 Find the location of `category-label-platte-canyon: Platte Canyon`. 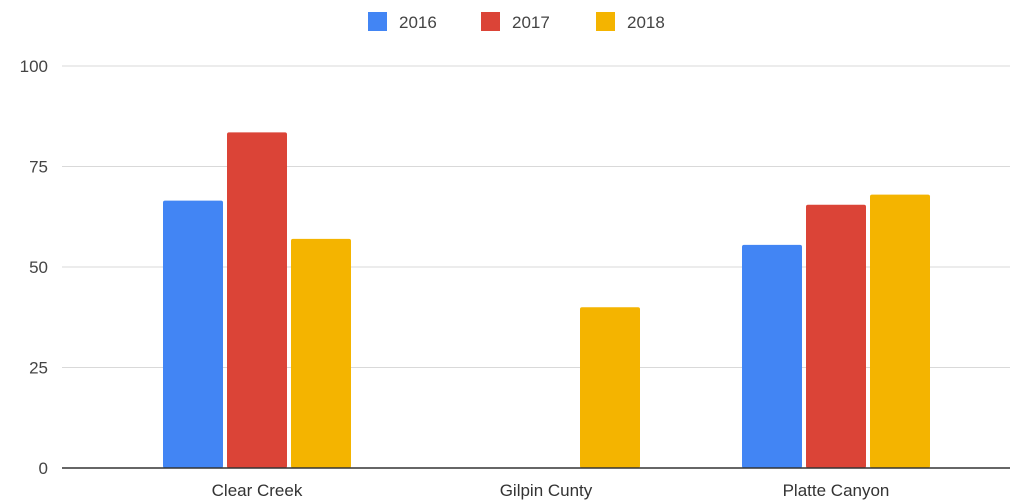

category-label-platte-canyon: Platte Canyon is located at coordinates (836, 490).